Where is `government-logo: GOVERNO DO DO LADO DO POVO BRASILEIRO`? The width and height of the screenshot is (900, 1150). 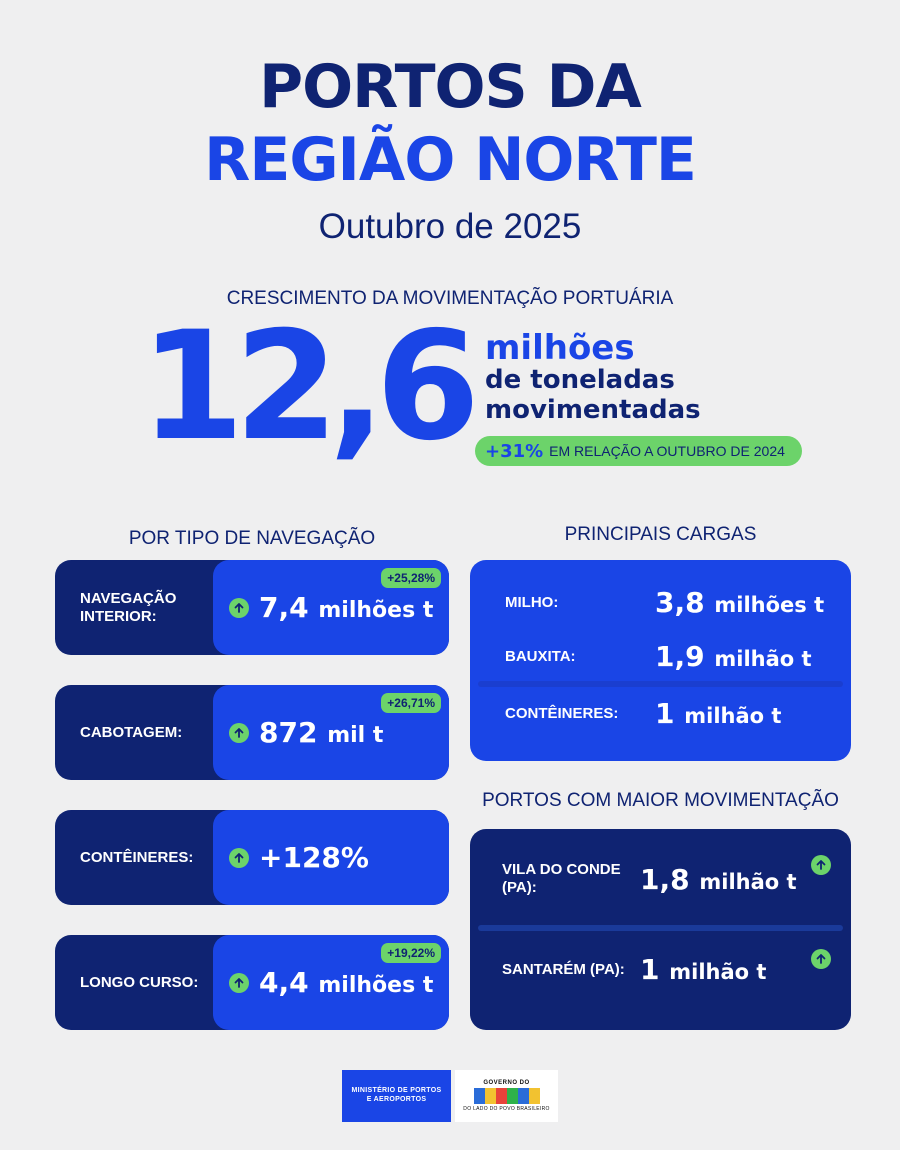
government-logo: GOVERNO DO DO LADO DO POVO BRASILEIRO is located at coordinates (506, 1096).